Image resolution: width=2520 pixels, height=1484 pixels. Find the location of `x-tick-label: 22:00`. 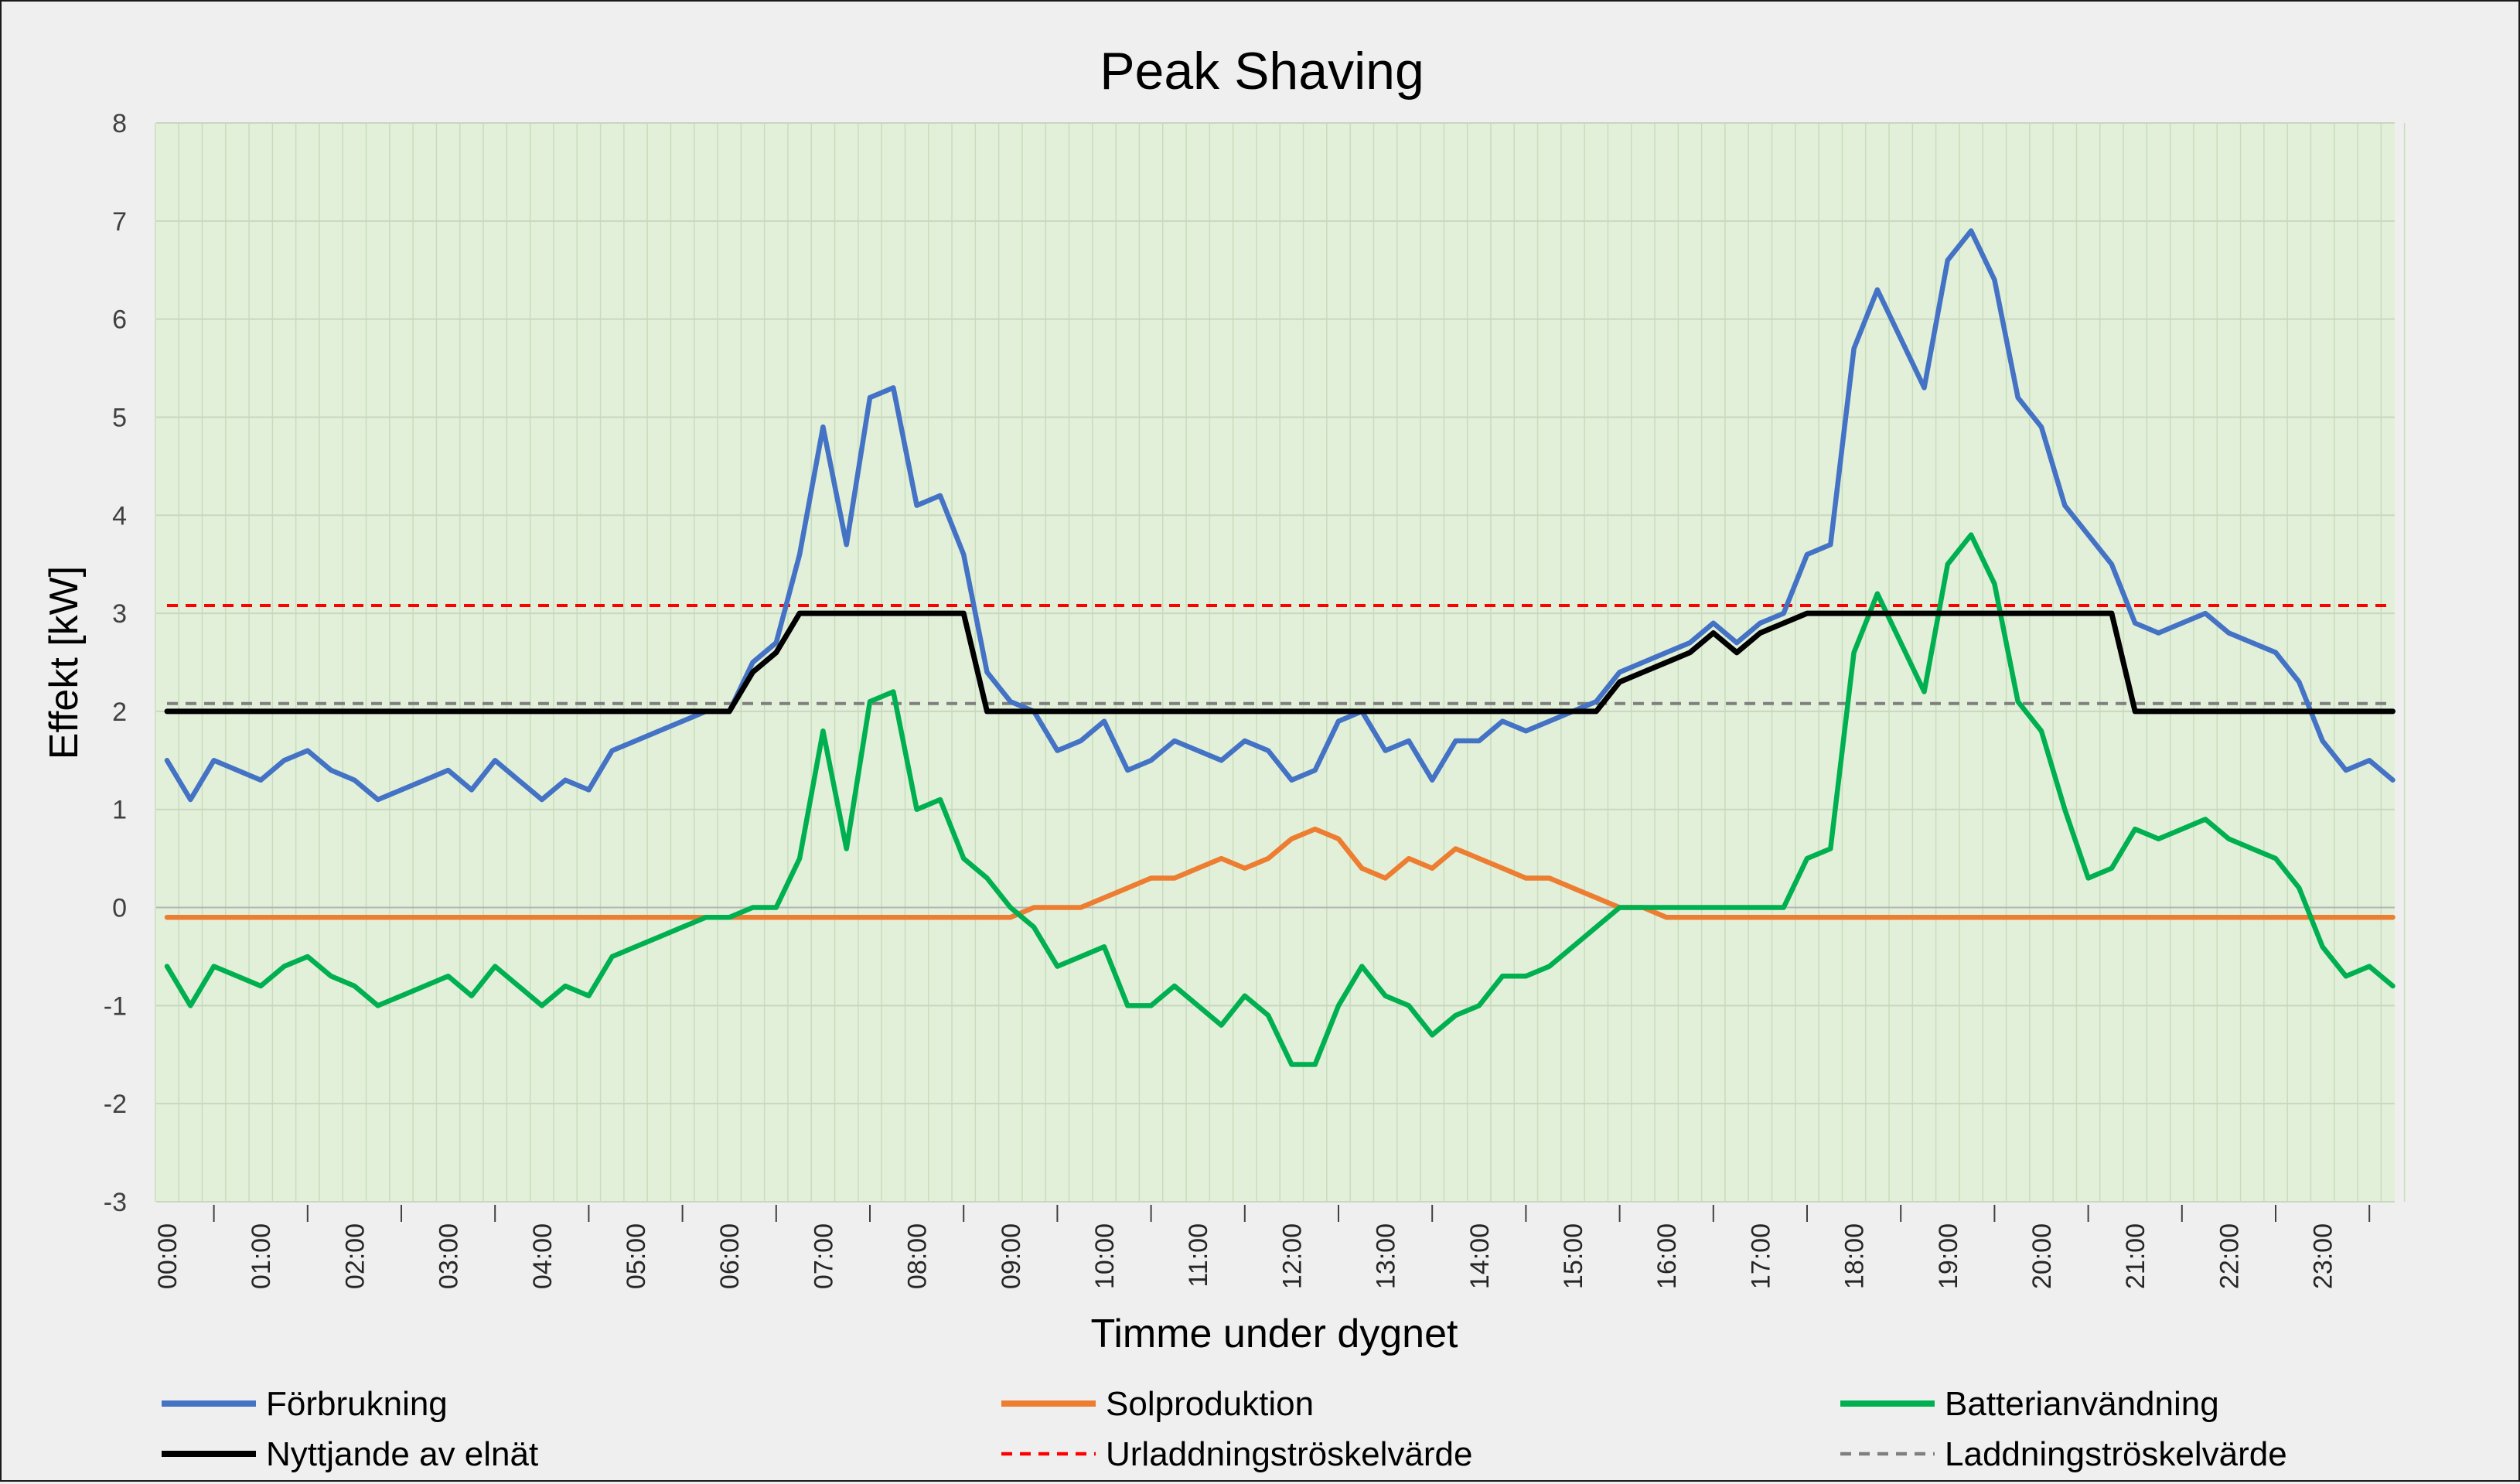

x-tick-label: 22:00 is located at coordinates (2229, 1256).